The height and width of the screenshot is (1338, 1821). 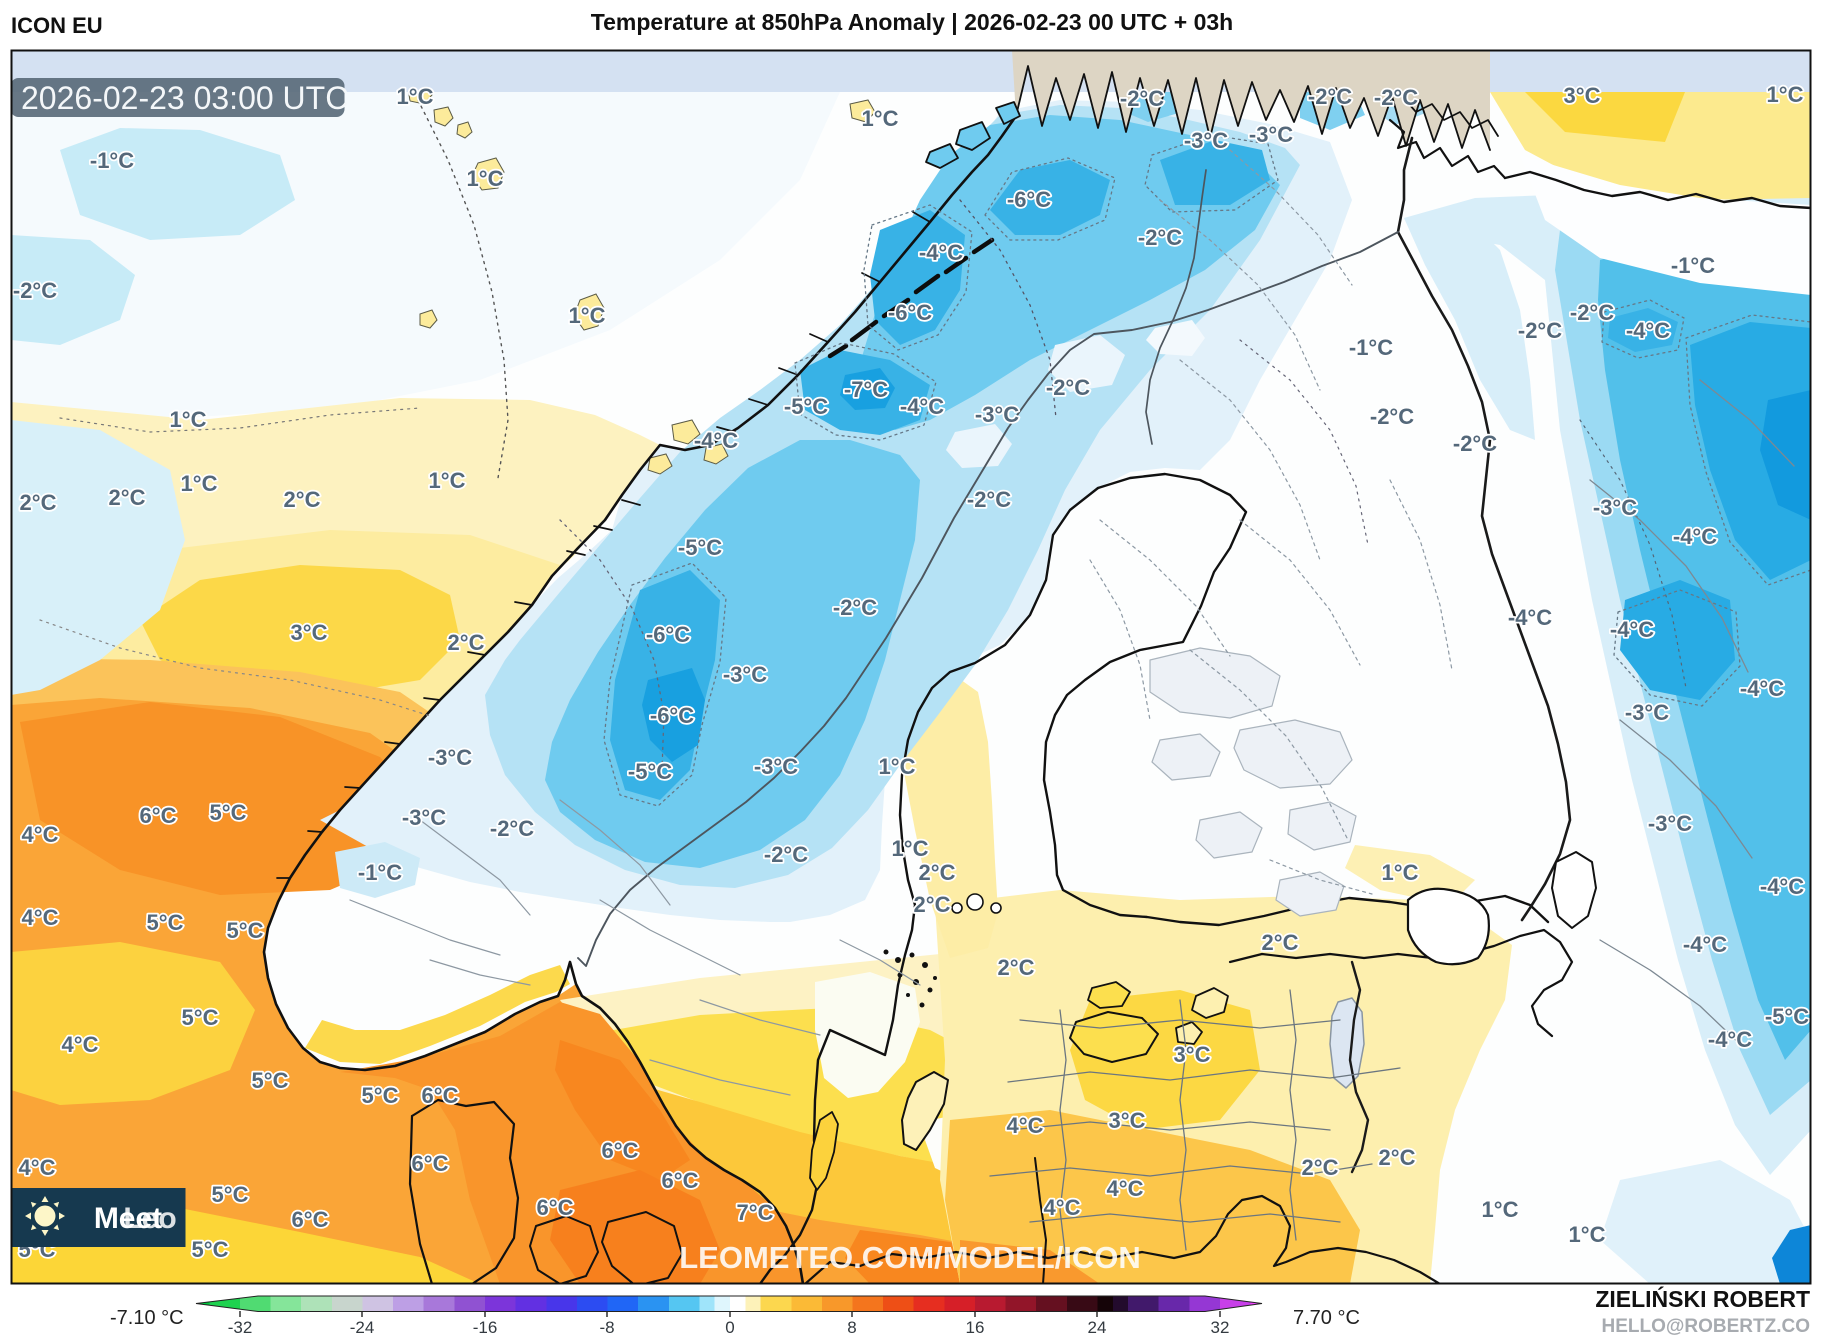 What do you see at coordinates (1702, 1298) in the screenshot?
I see `svg-text: ZIELIŃSKI ROBERT` at bounding box center [1702, 1298].